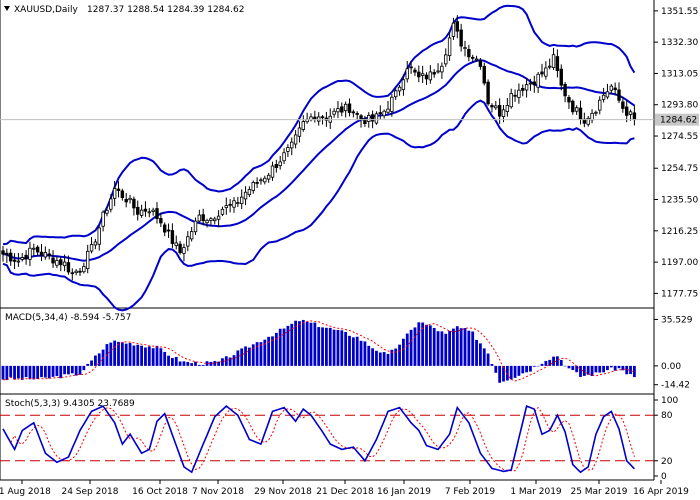  I want to click on time-tick-label: 21 Dec 2018, so click(345, 492).